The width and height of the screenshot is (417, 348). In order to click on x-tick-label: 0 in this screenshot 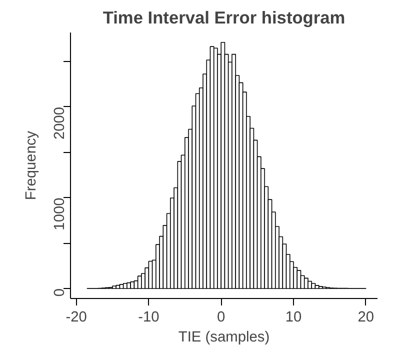, I will do `click(221, 318)`.